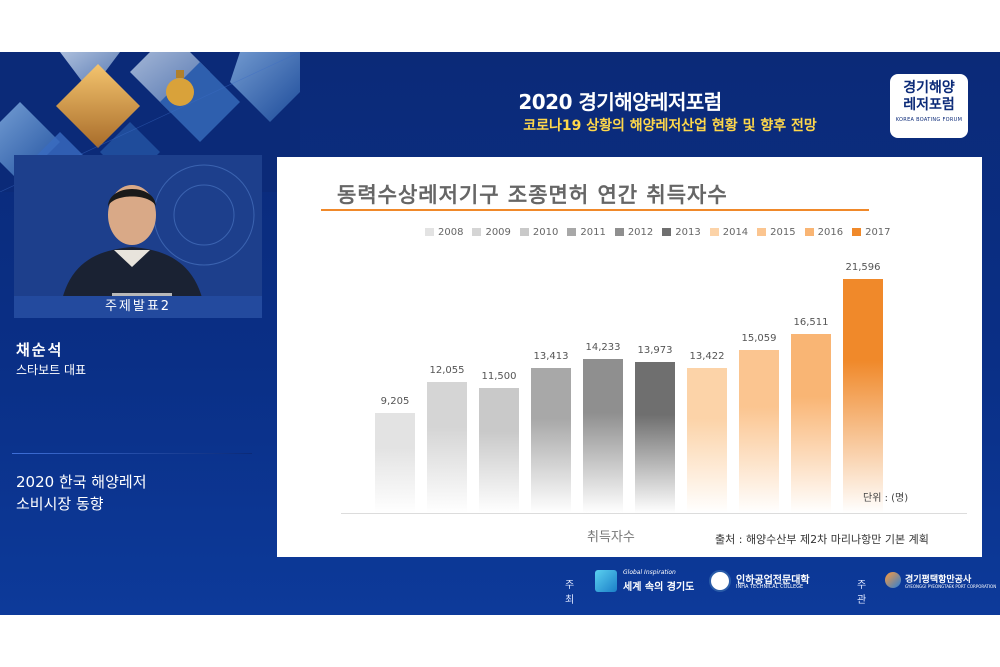  I want to click on bar-2009, so click(447, 447).